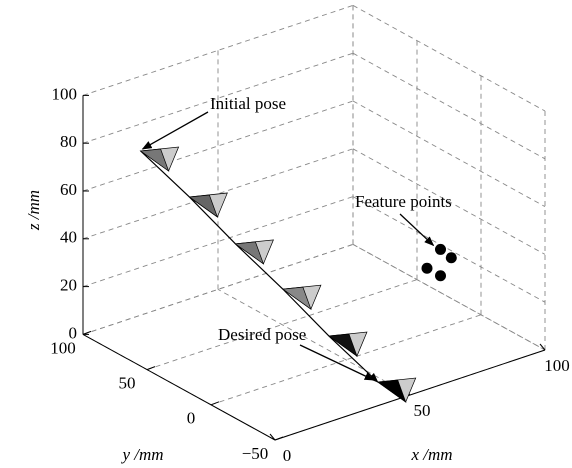  I want to click on x-tick-label: 0, so click(287, 455).